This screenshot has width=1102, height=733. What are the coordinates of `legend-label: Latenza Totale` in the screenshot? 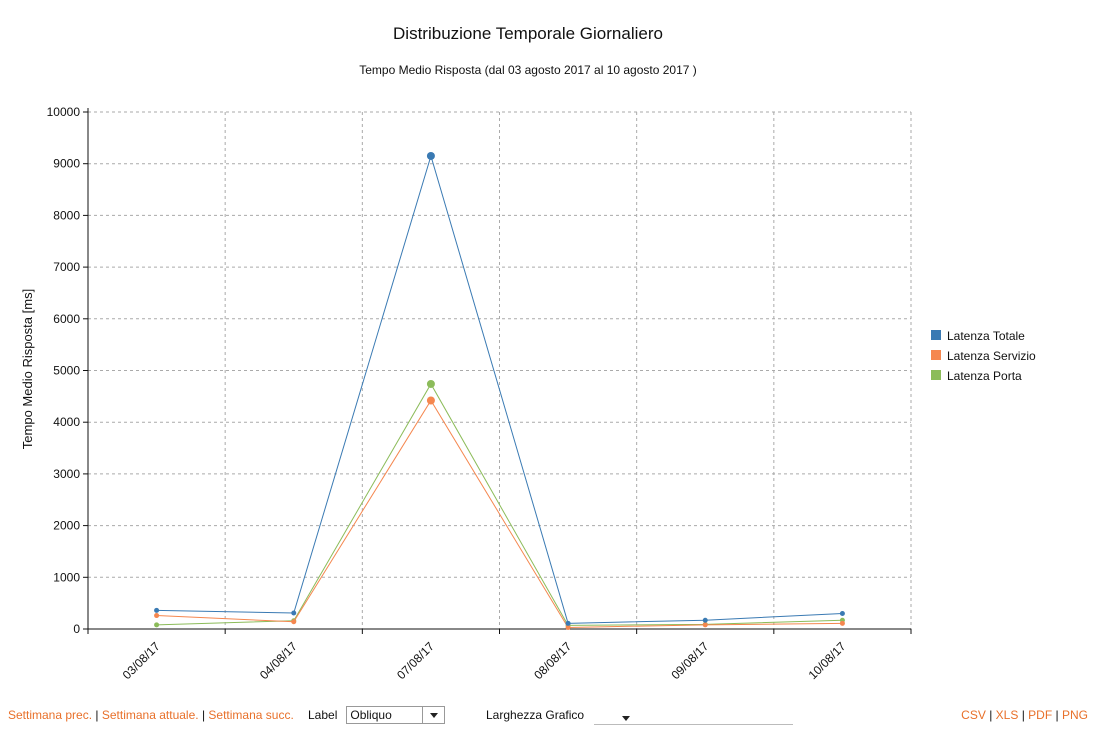 It's located at (986, 336).